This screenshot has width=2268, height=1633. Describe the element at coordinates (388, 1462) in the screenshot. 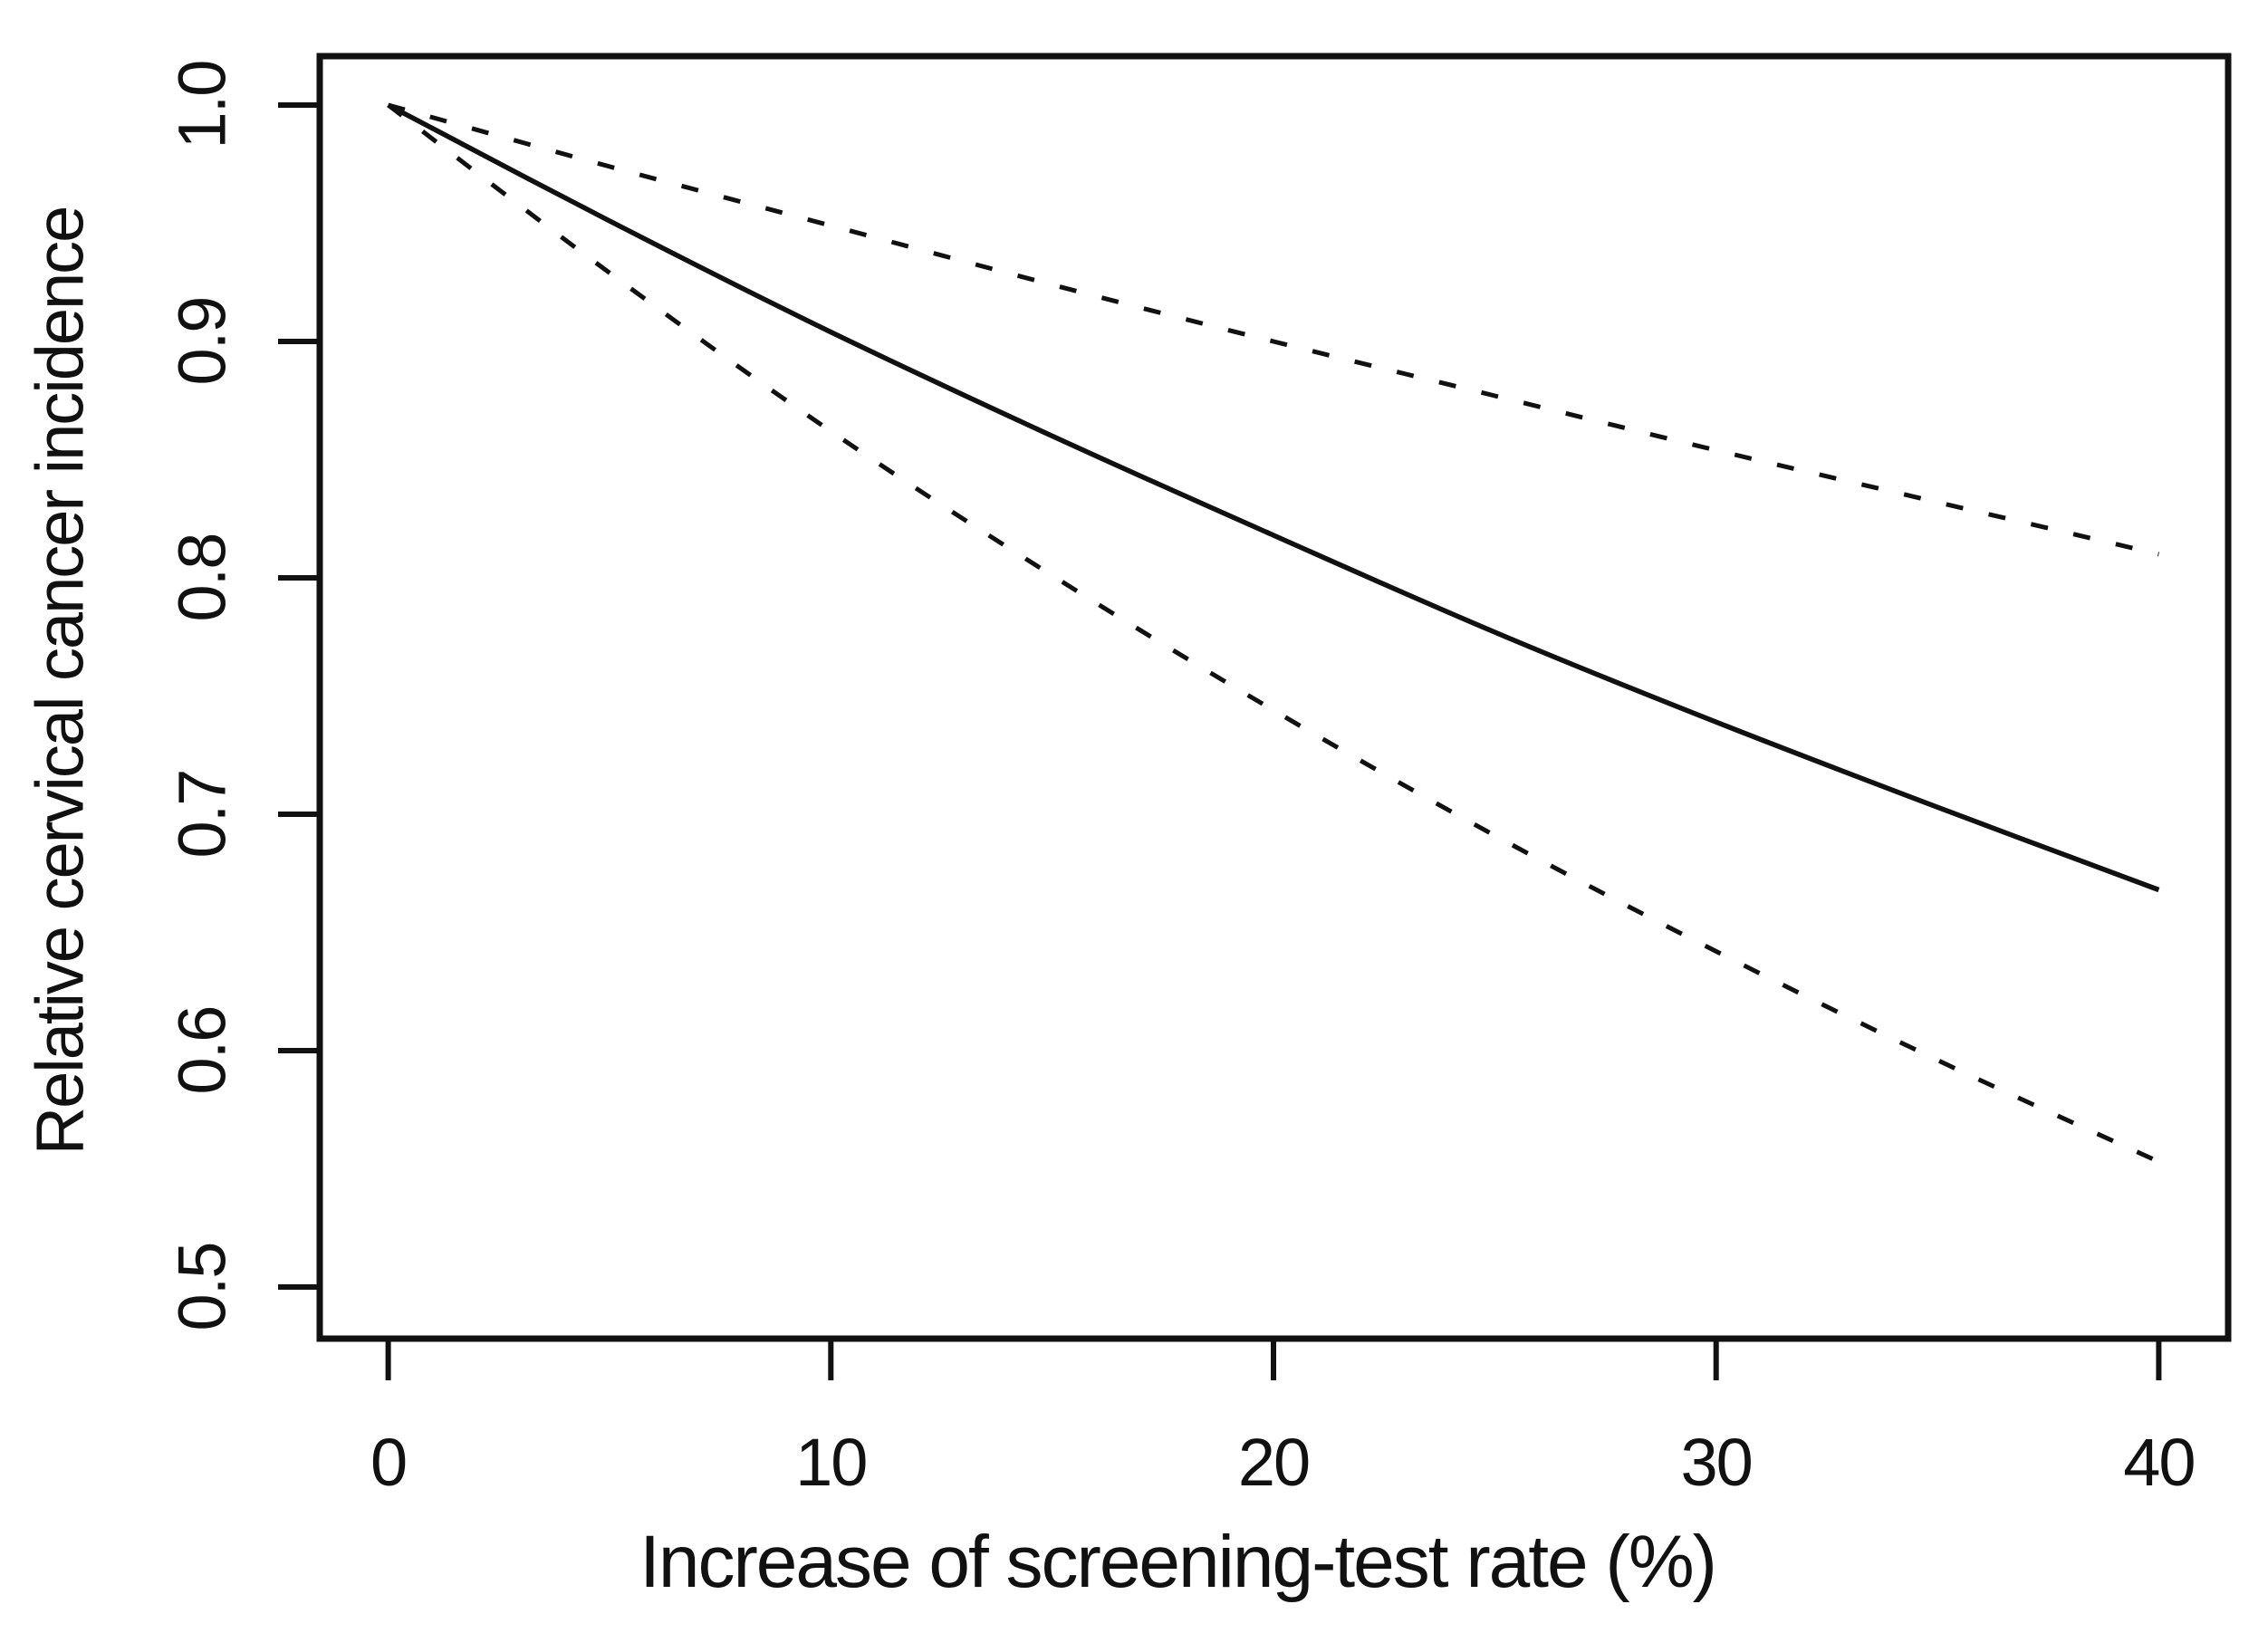

I see `x-tick-label: 0` at that location.